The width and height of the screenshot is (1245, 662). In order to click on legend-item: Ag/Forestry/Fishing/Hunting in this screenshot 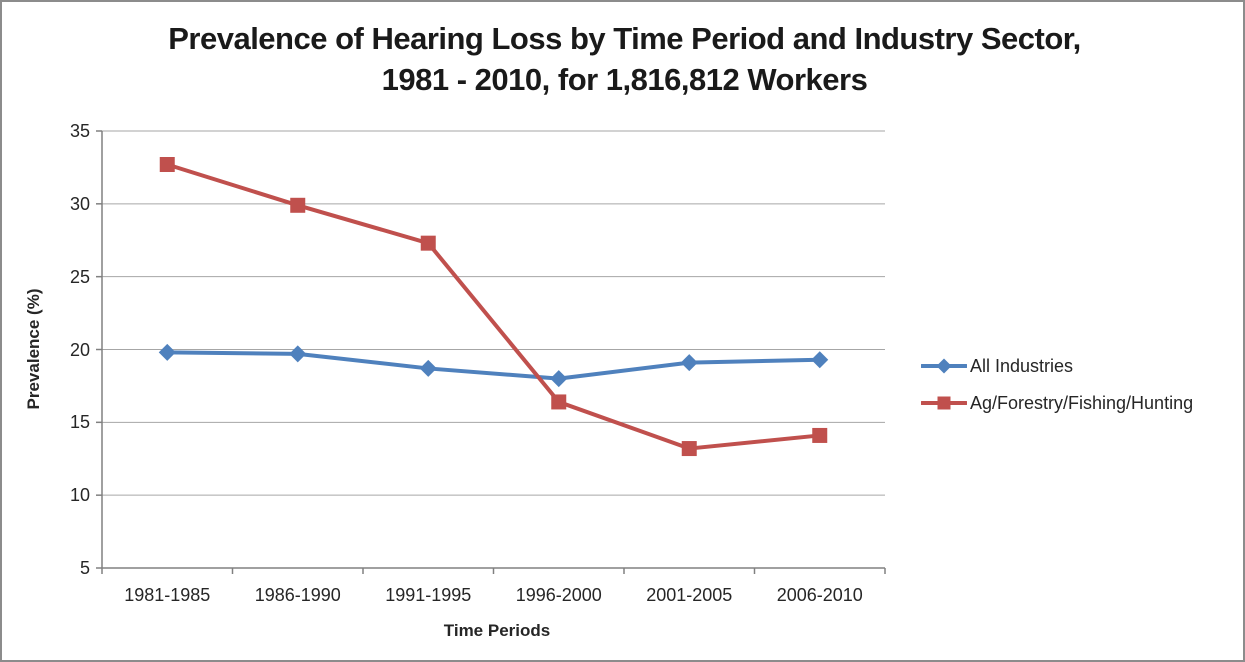, I will do `click(1057, 403)`.